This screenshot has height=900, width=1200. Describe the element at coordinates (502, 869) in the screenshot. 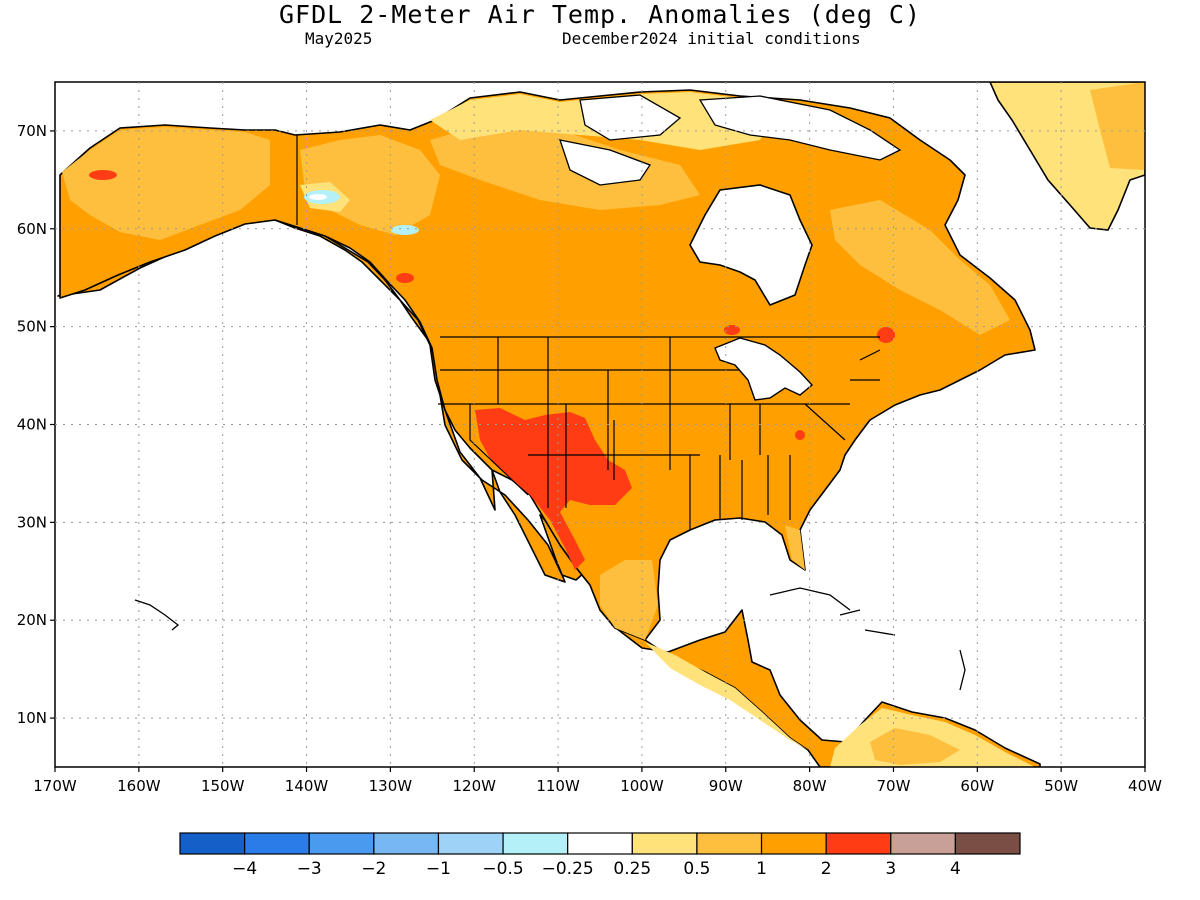

I see `colorbar-label: −0.5` at that location.